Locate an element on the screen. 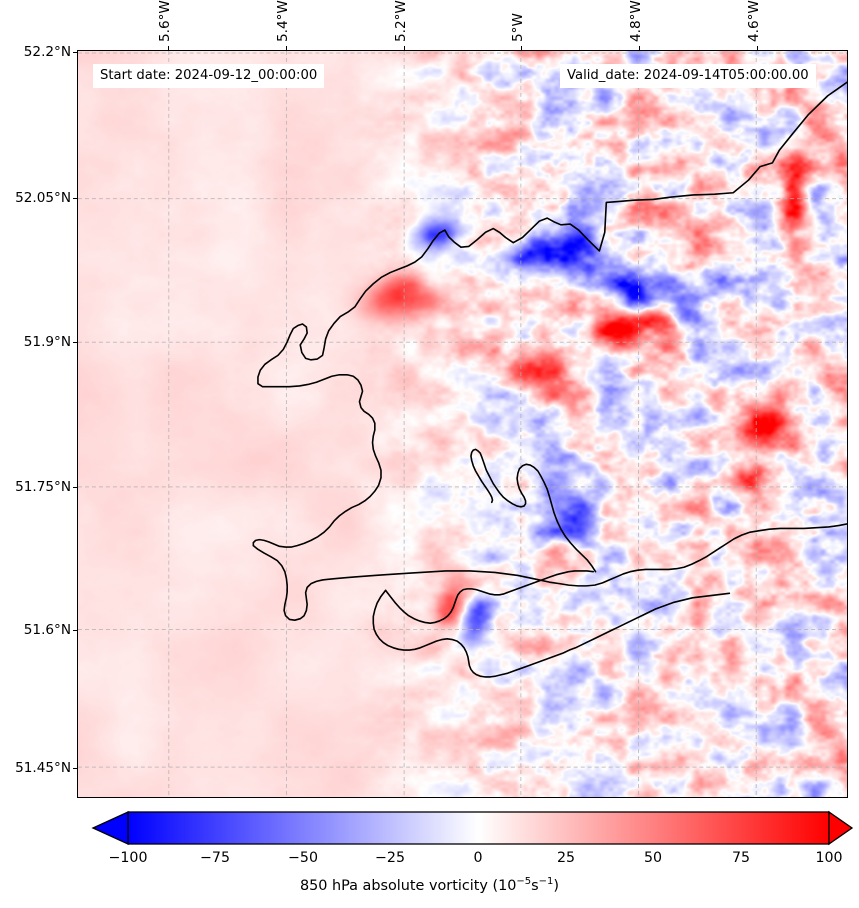  valid-date-annotation: Valid_date: 2024-09-14T05:00:00.00 is located at coordinates (688, 76).